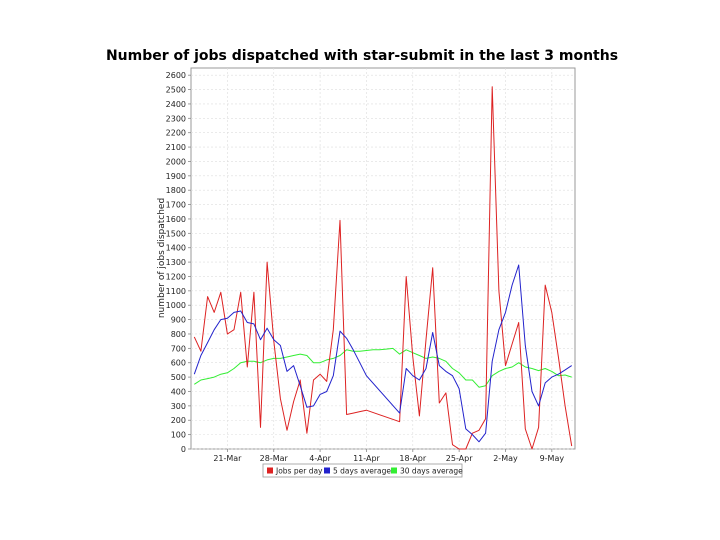  I want to click on y-tick-label: 2500, so click(176, 90).